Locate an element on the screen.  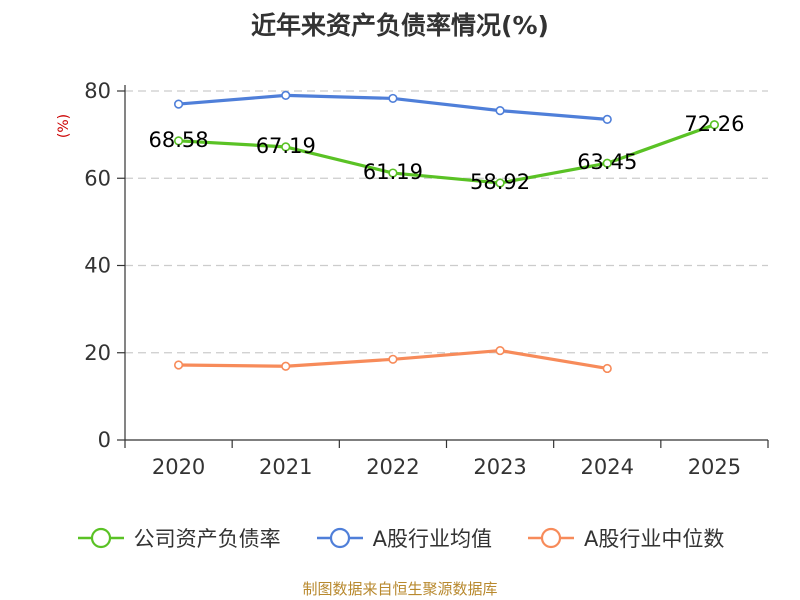
data-label: 68.58 is located at coordinates (179, 140).